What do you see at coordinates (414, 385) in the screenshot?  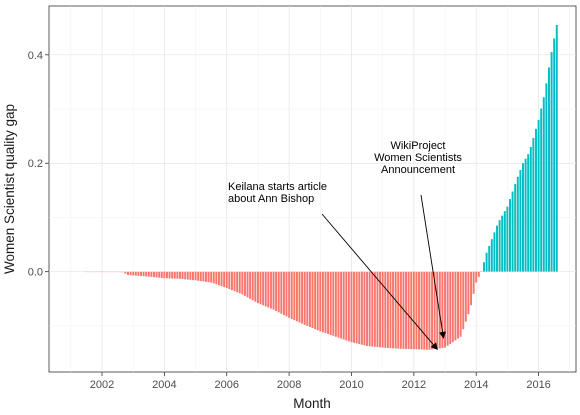 I see `x-tick-label: 2012` at bounding box center [414, 385].